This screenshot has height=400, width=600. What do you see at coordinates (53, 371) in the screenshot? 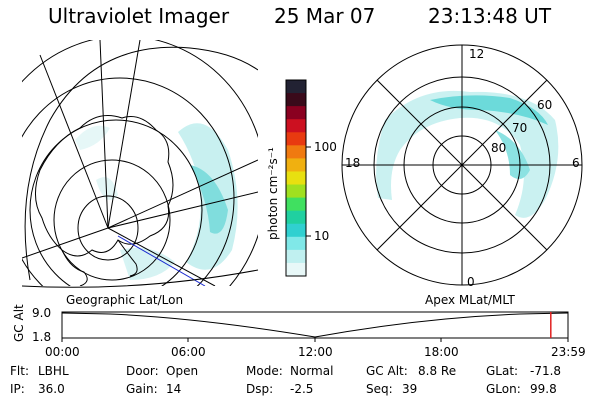
I see `filter-value: LBHL` at bounding box center [53, 371].